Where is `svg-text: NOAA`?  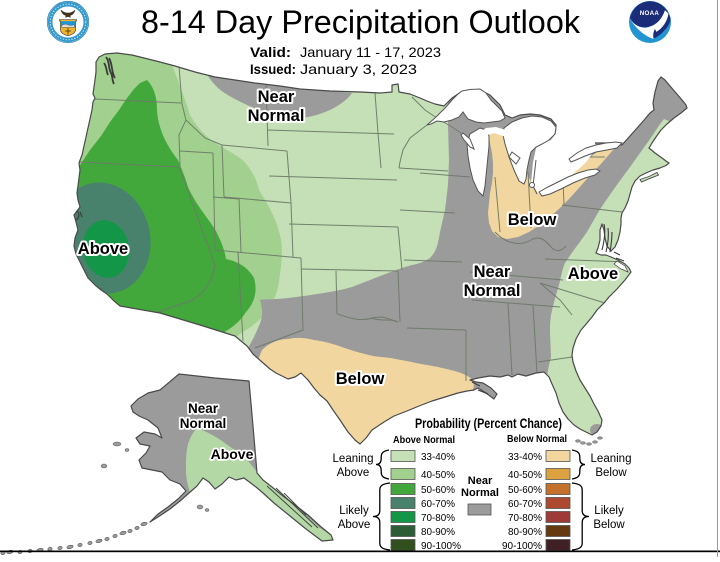 svg-text: NOAA is located at coordinates (650, 13).